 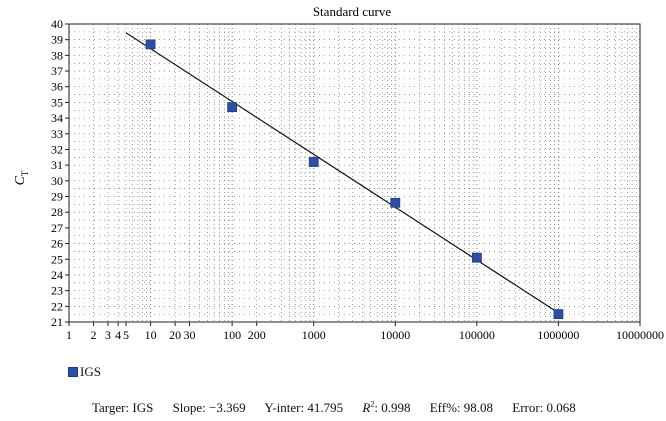 I want to click on x-tick-label: 5, so click(x=126, y=335).